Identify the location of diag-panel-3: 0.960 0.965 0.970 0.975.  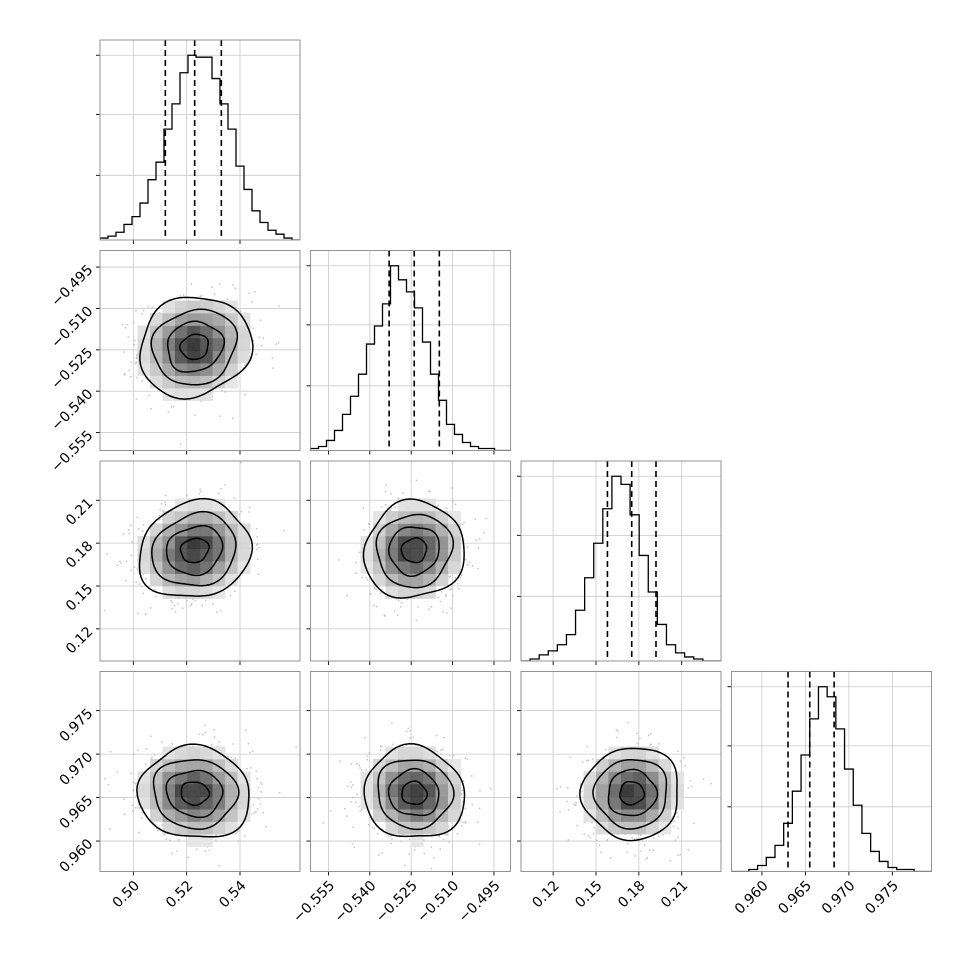
(829, 794).